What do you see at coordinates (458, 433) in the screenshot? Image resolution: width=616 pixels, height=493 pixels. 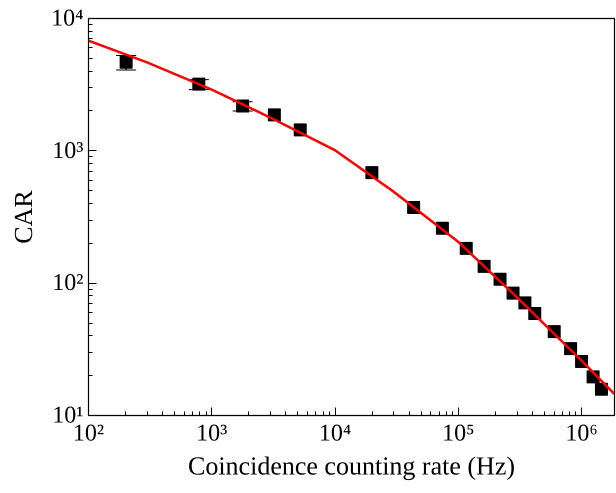 I see `x-tick-label: 10⁵` at bounding box center [458, 433].